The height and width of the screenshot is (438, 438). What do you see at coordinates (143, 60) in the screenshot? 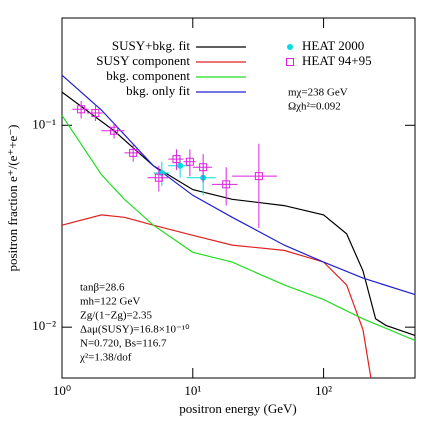
I see `legend-label: SUSY component` at bounding box center [143, 60].